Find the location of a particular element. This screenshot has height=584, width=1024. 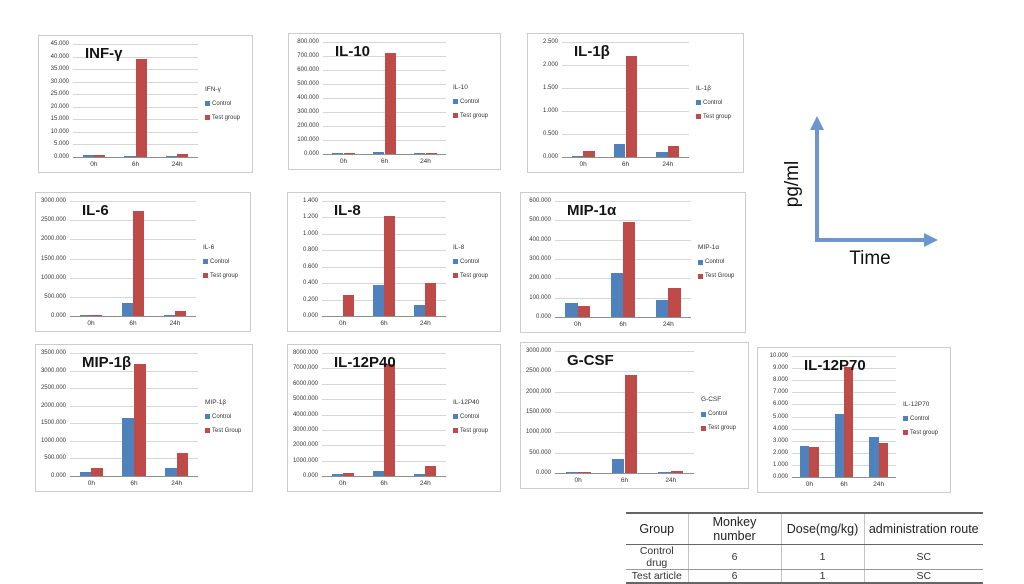

col-header-group: Group is located at coordinates (657, 528).